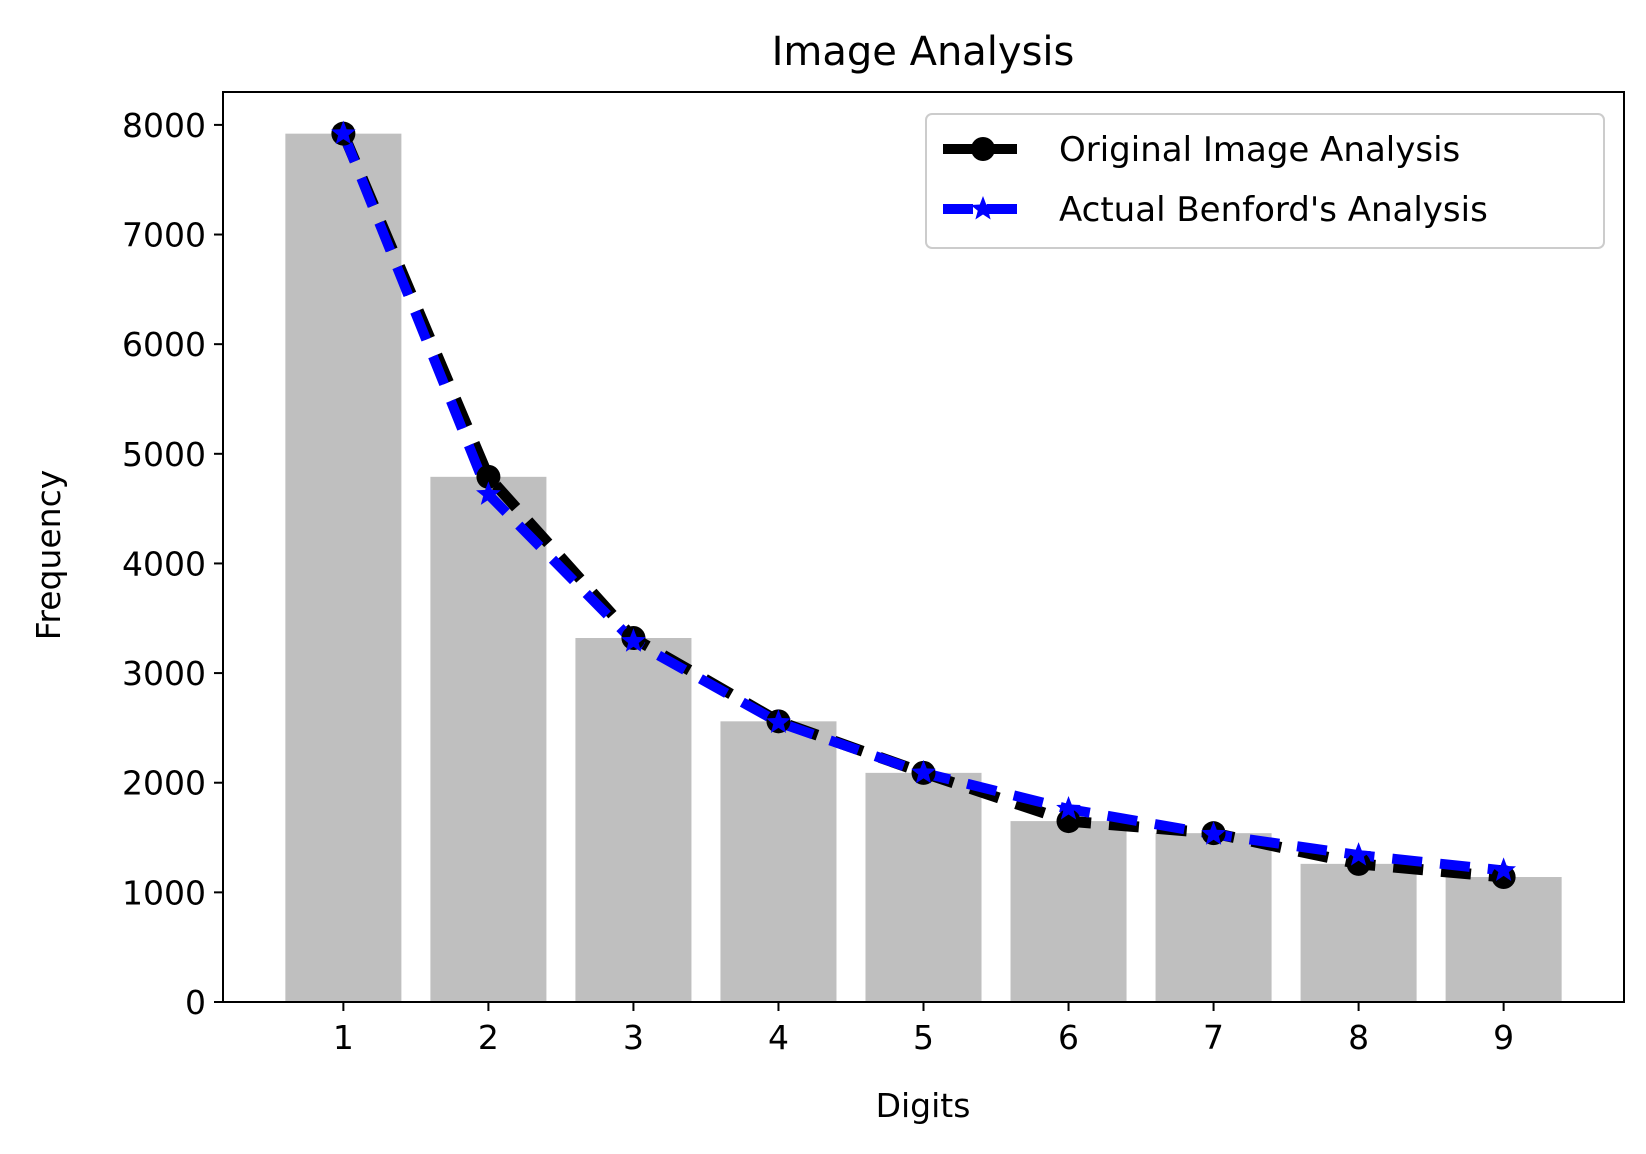  I want to click on y-tick-label: 3000, so click(164, 673).